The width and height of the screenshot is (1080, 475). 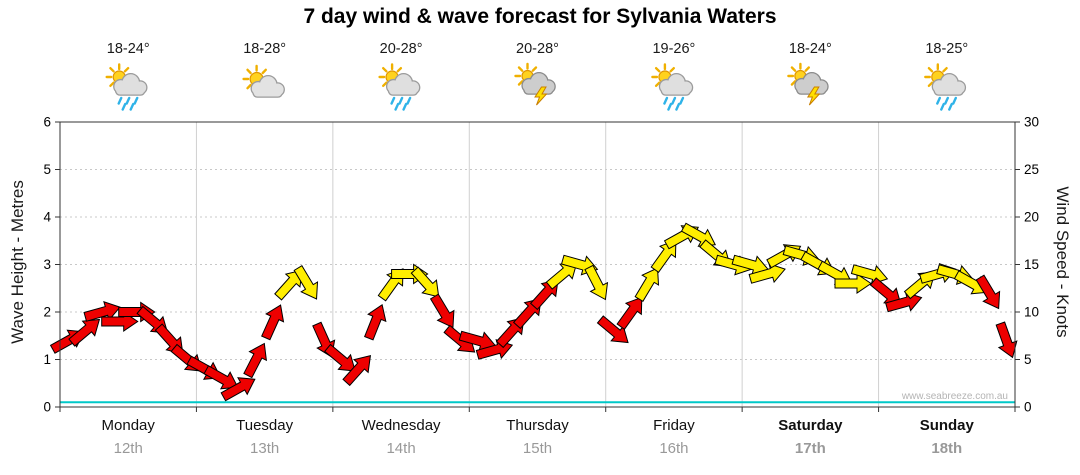 I want to click on day-date: 18th, so click(x=946, y=448).